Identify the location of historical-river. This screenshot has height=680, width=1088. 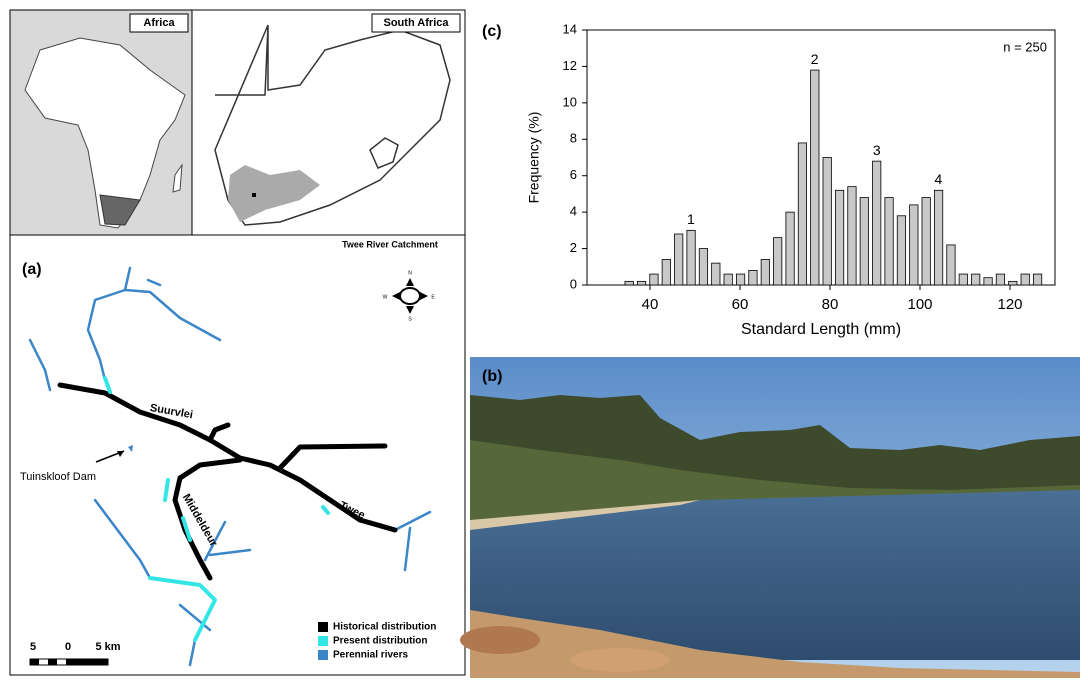
(227, 481).